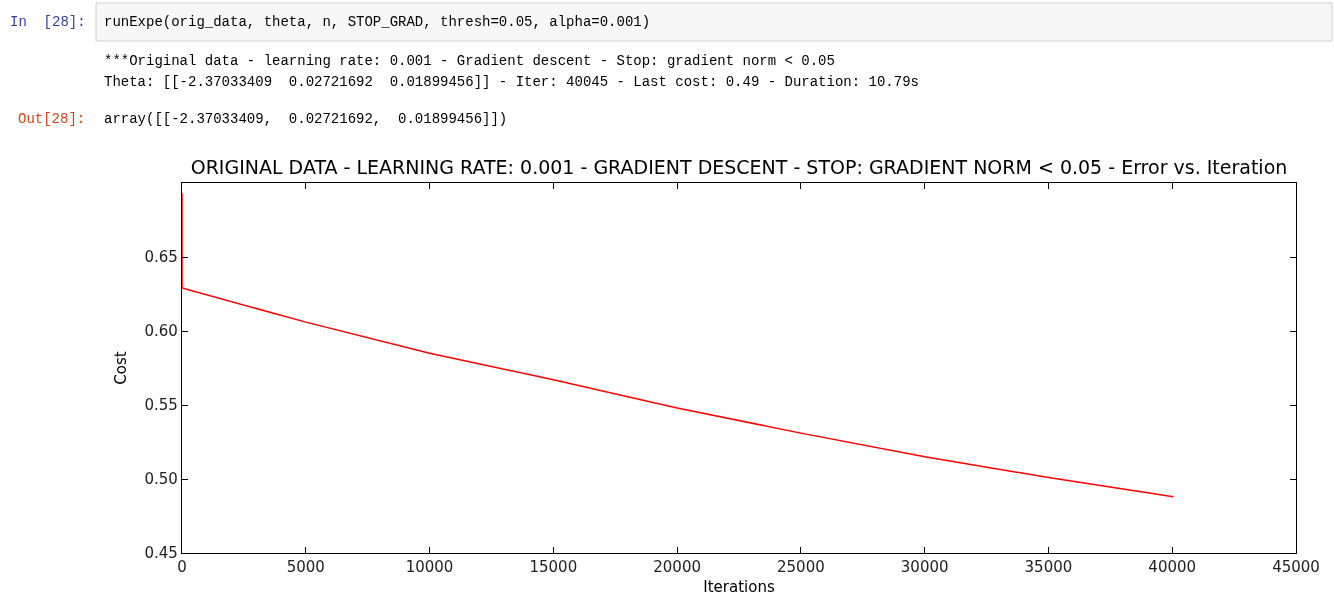 The height and width of the screenshot is (614, 1334). What do you see at coordinates (429, 567) in the screenshot?
I see `x-tick-label: 10000` at bounding box center [429, 567].